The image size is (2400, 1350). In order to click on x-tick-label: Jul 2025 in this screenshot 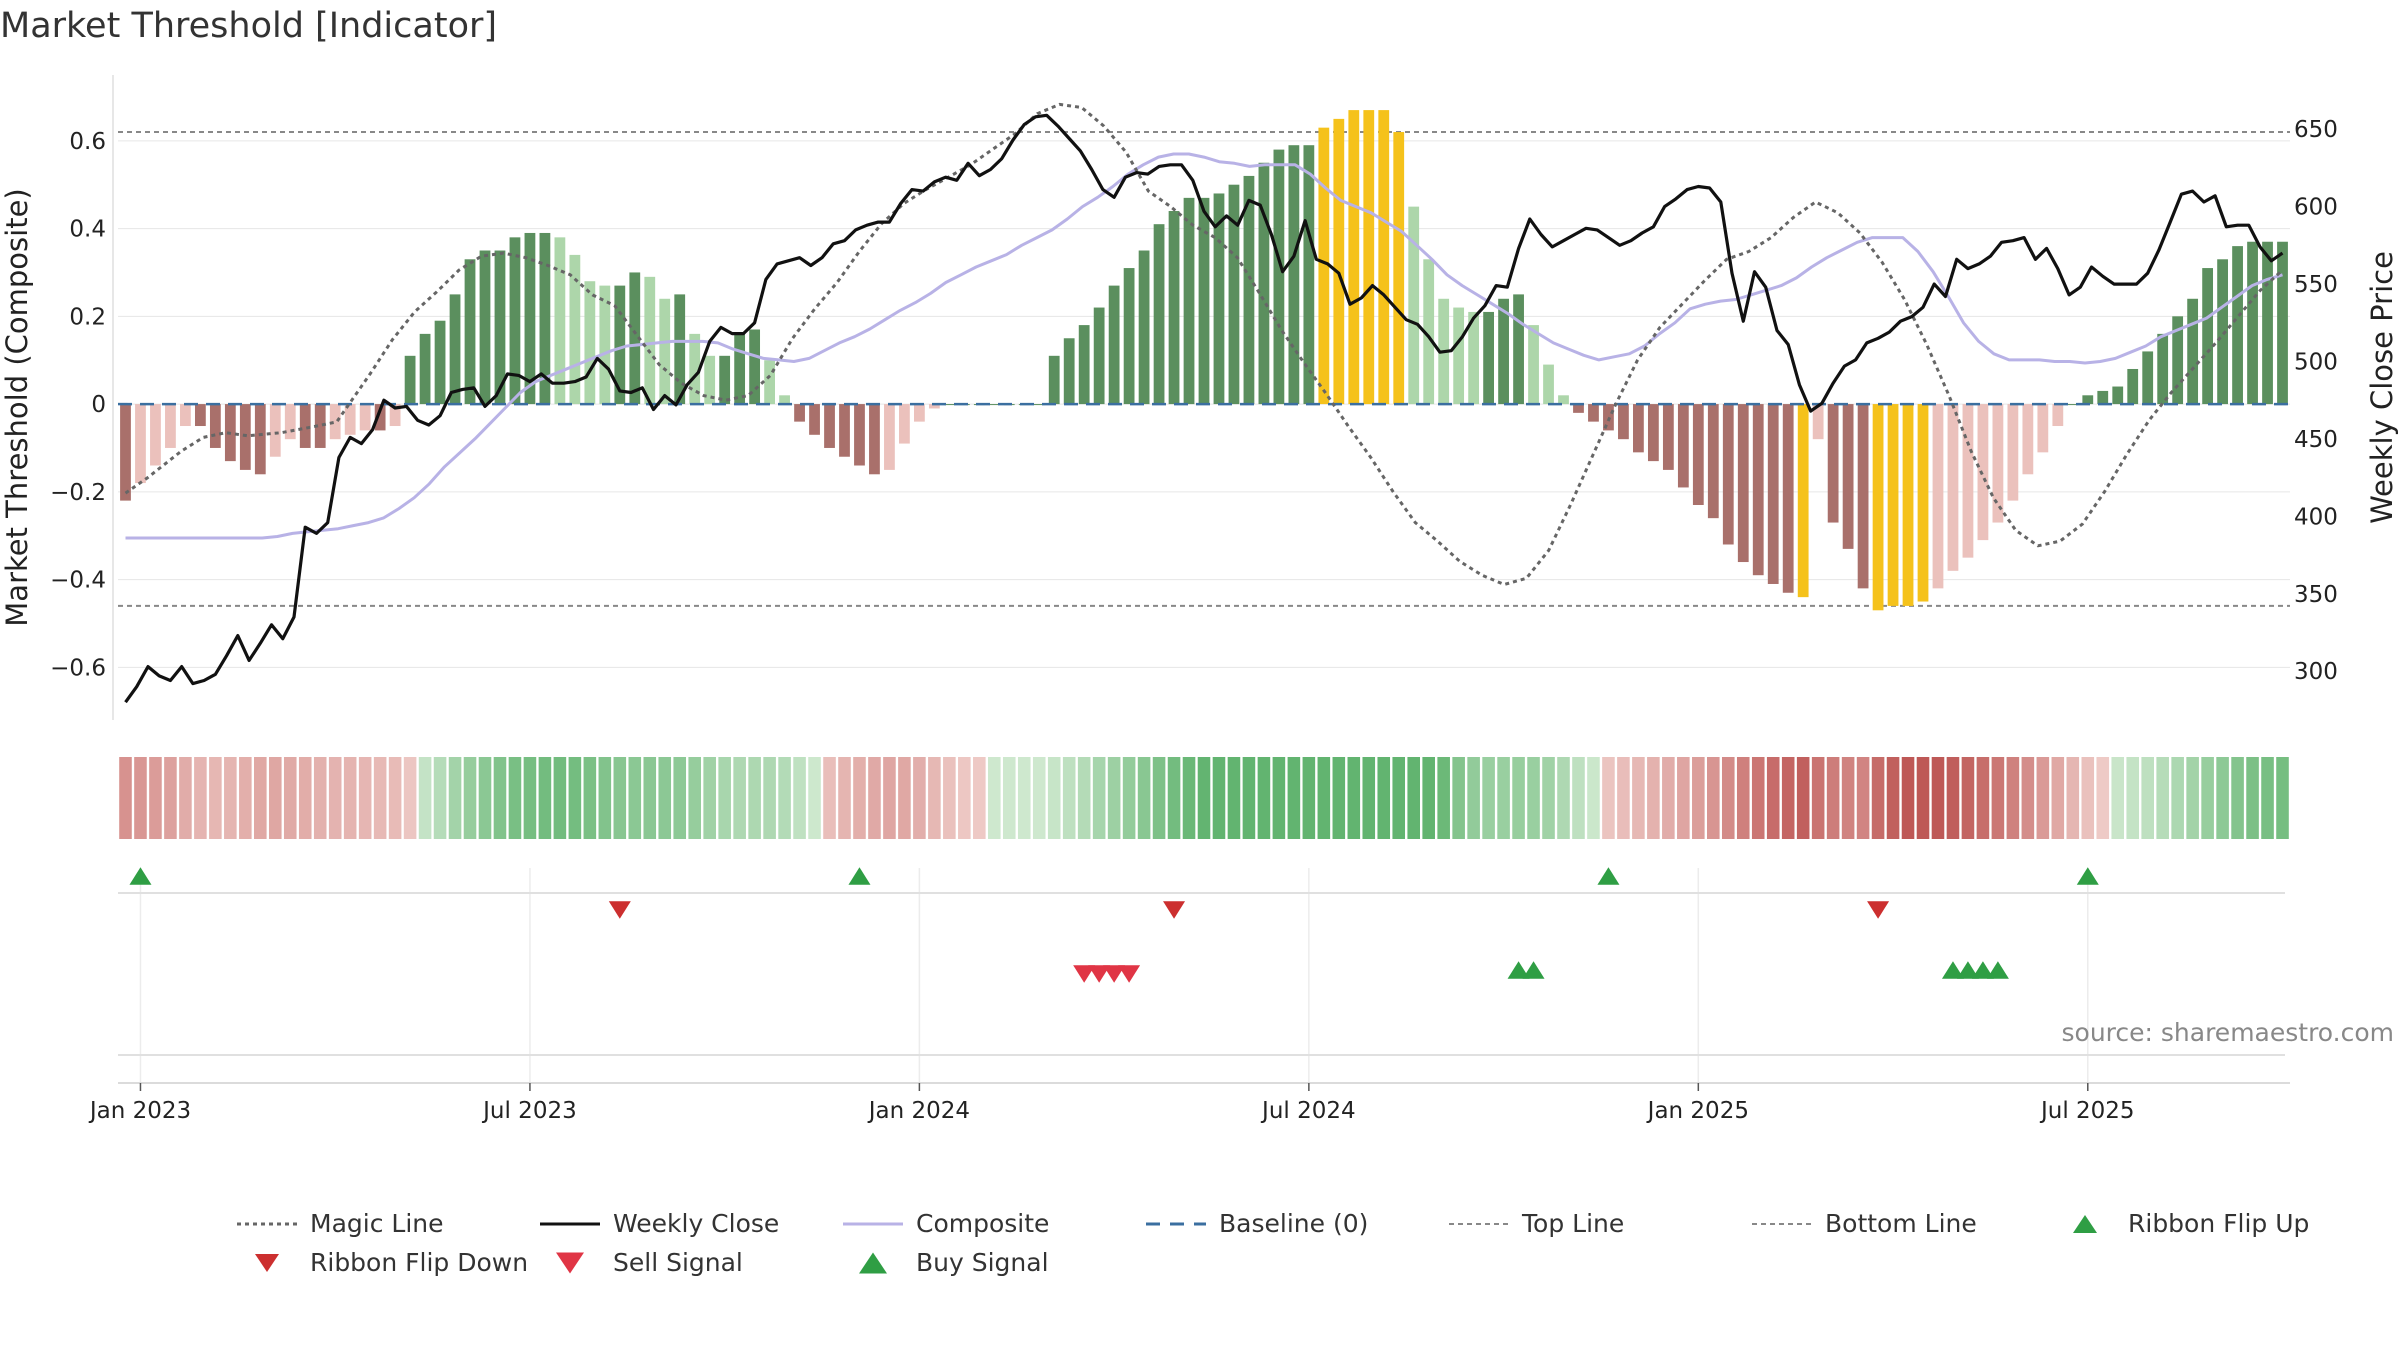, I will do `click(2087, 1111)`.